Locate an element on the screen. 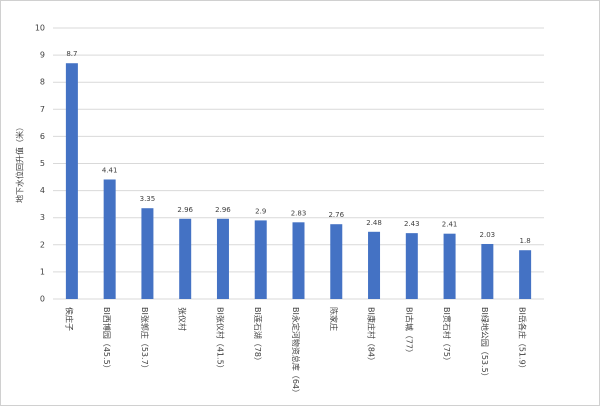  value-label: 1.8 is located at coordinates (525, 241).